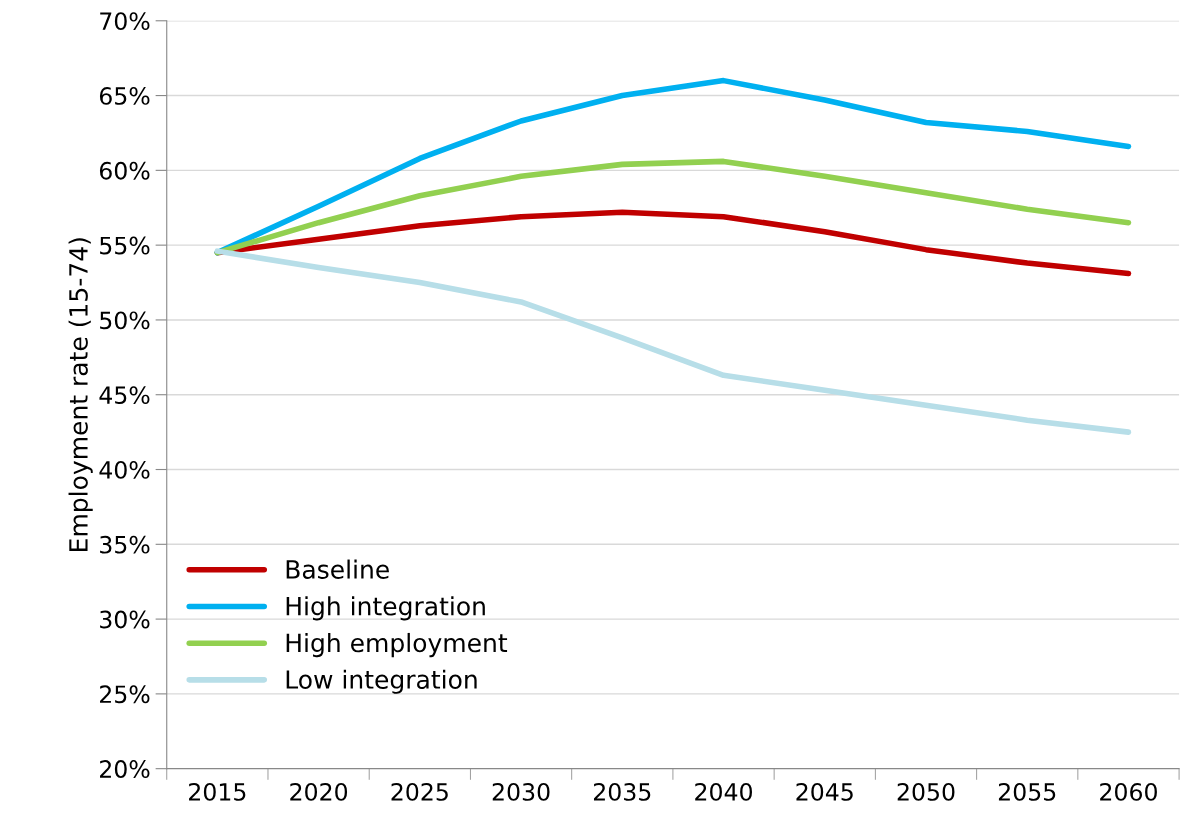 This screenshot has height=831, width=1191. I want to click on x-tick-label: 2060, so click(1128, 791).